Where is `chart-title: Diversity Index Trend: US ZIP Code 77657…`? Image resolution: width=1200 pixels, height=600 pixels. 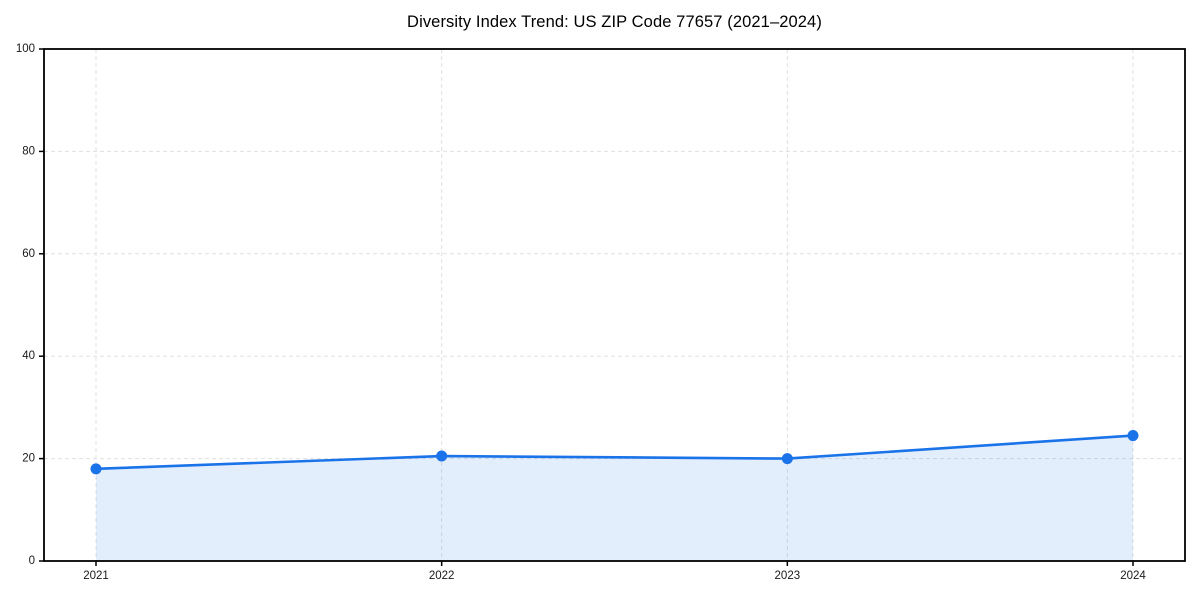
chart-title: Diversity Index Trend: US ZIP Code 77657… is located at coordinates (614, 22).